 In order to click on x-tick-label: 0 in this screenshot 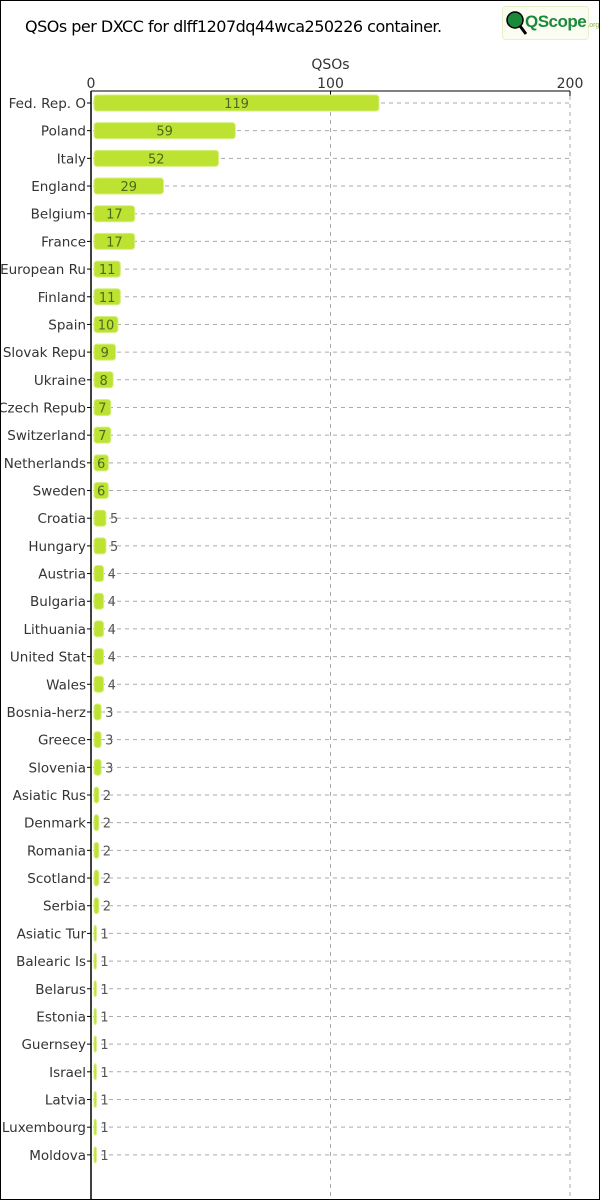, I will do `click(91, 84)`.